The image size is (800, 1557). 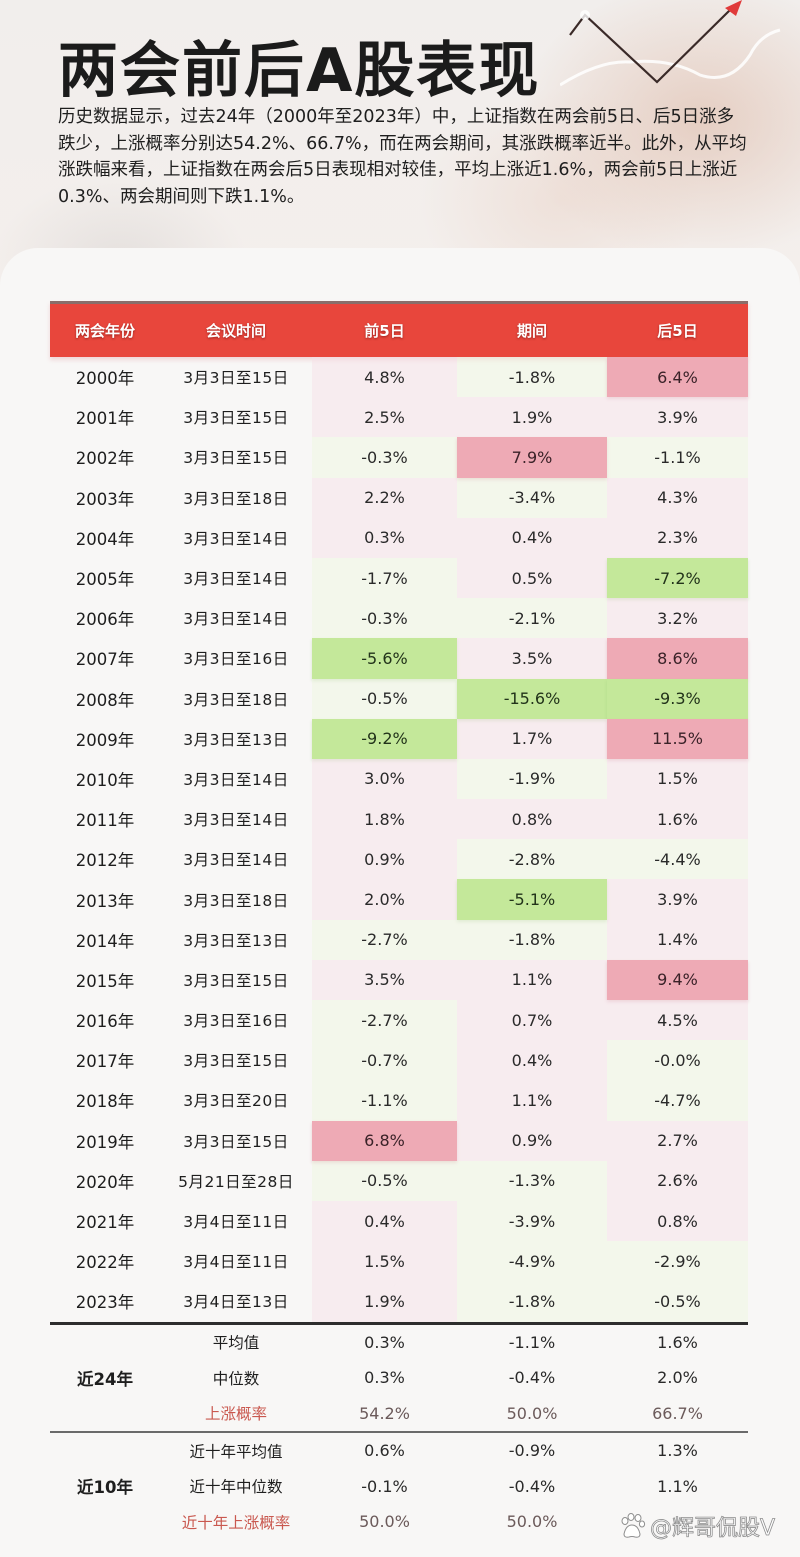 What do you see at coordinates (105, 1379) in the screenshot?
I see `summary-group-label: 近24年` at bounding box center [105, 1379].